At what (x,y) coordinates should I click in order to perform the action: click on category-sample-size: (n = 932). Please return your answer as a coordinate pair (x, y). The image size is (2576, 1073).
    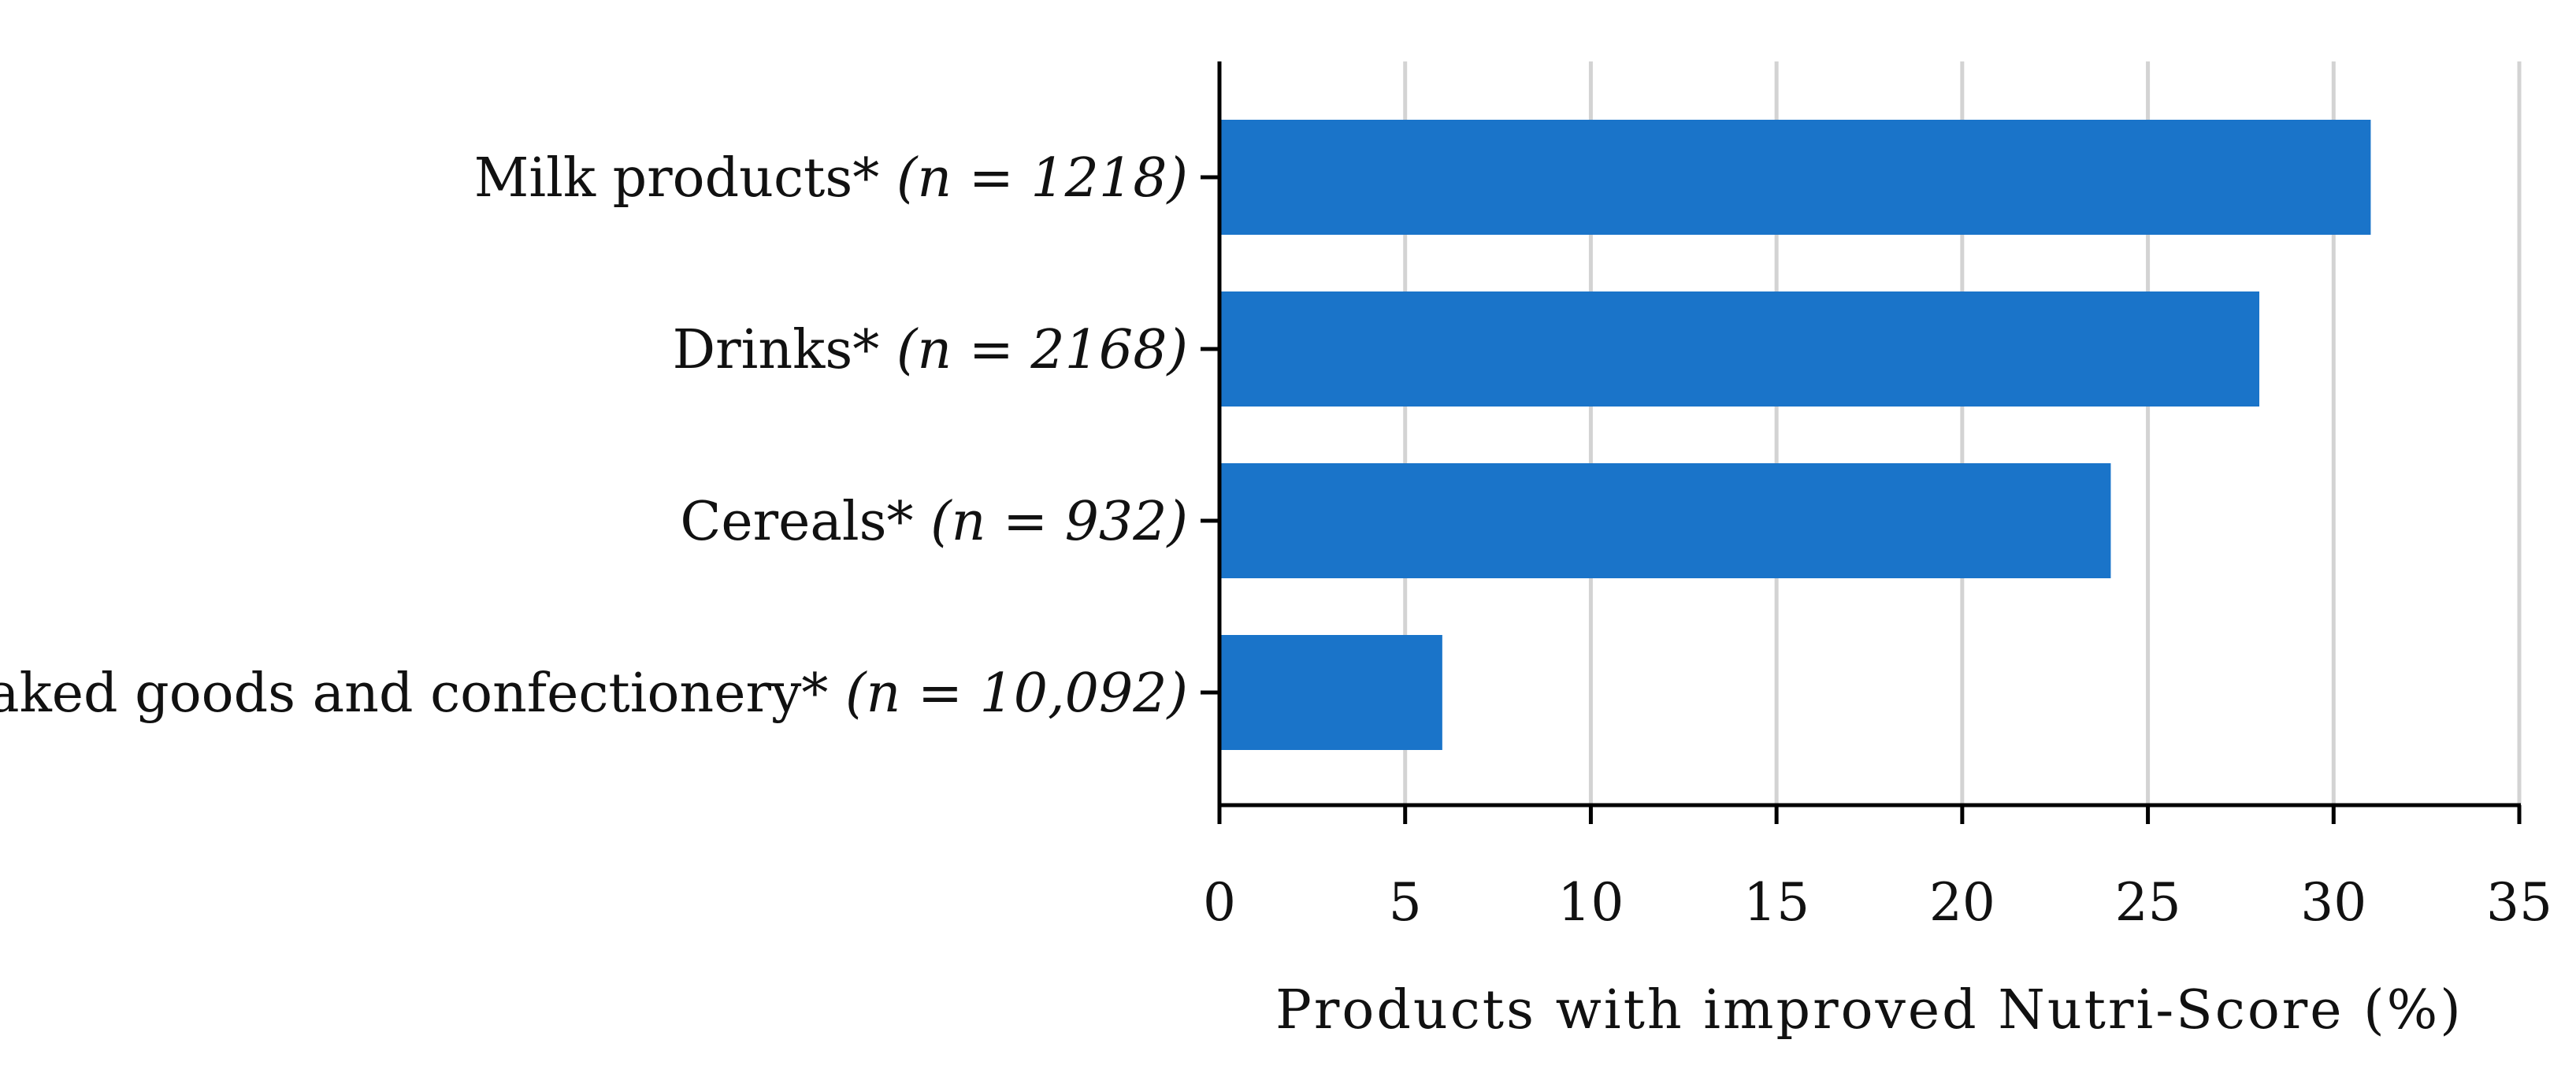
    Looking at the image, I should click on (1059, 522).